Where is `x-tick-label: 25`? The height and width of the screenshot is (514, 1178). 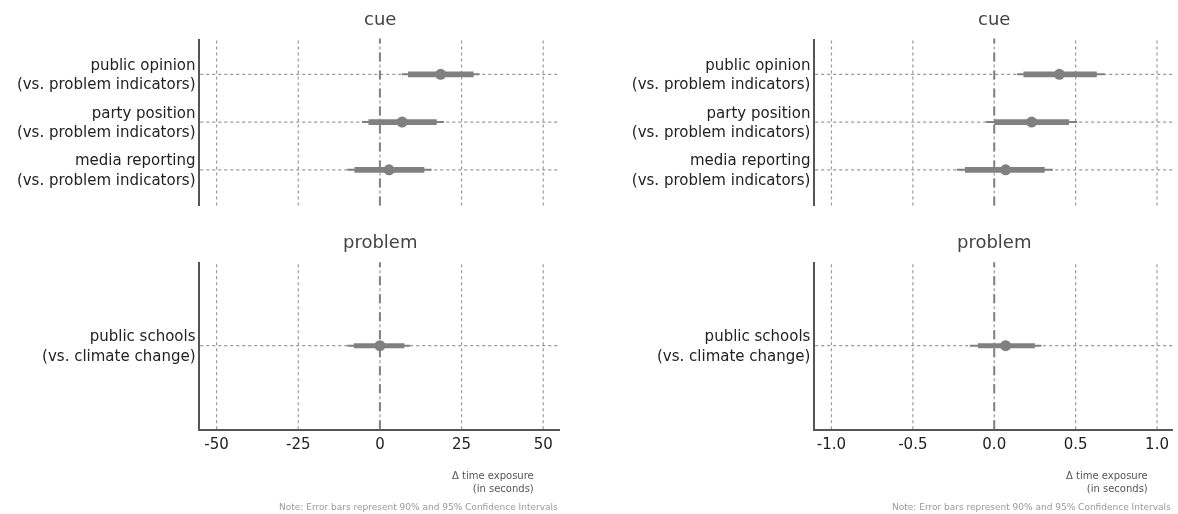
x-tick-label: 25 is located at coordinates (462, 443).